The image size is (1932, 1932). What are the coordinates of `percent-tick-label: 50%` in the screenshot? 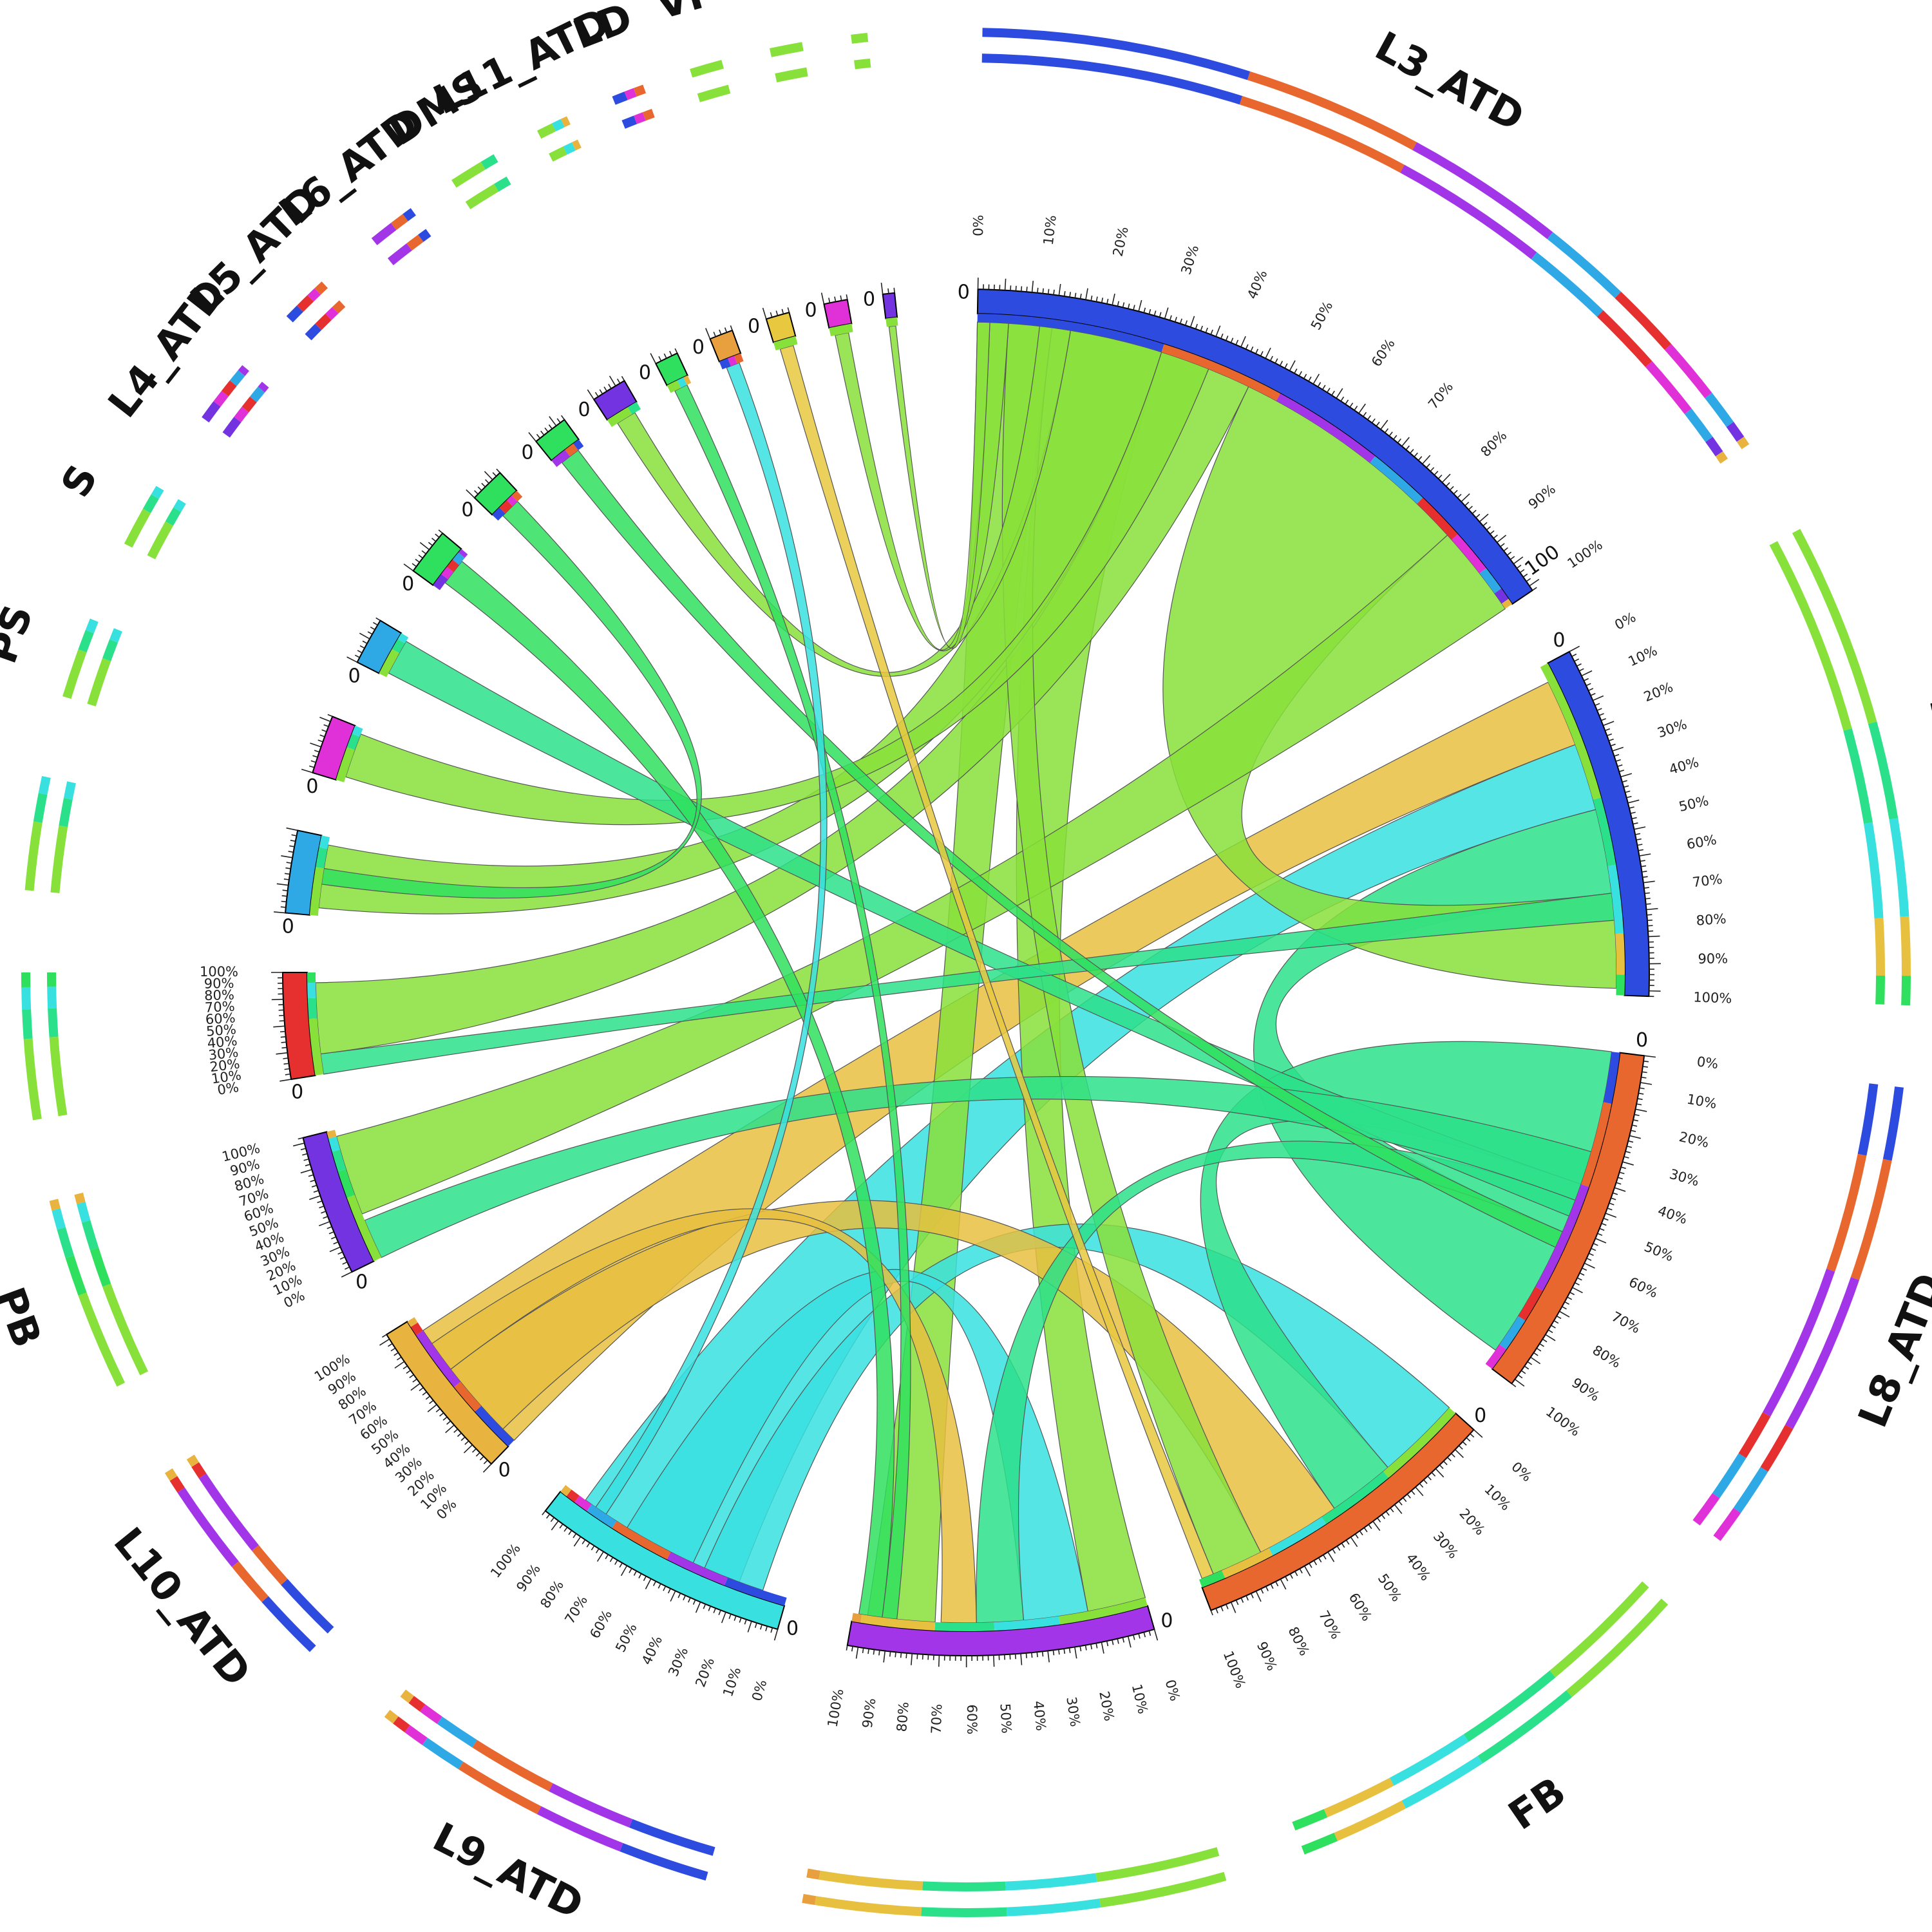 It's located at (1694, 804).